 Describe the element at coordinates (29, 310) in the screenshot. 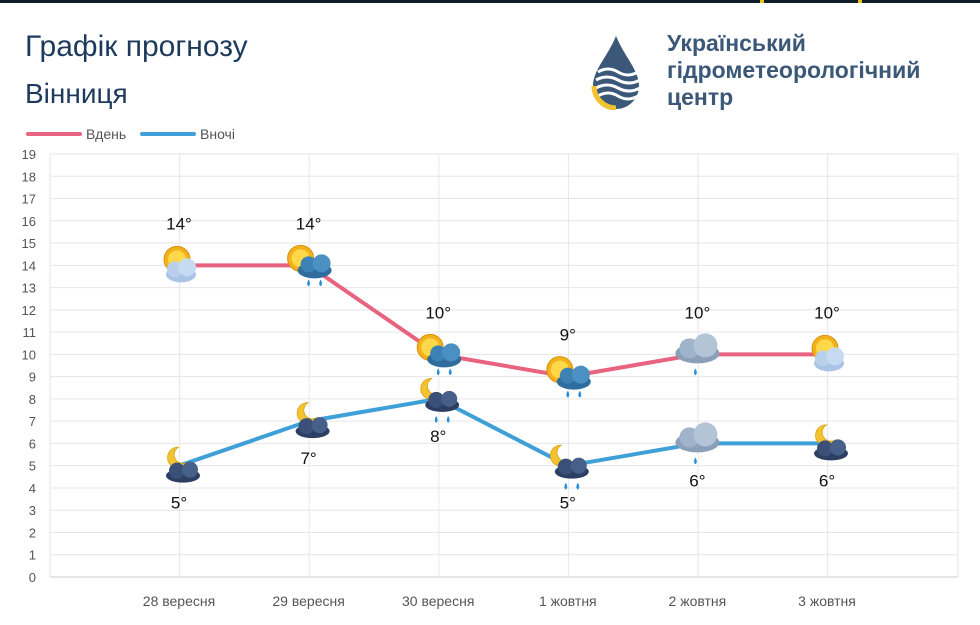

I see `y-tick-label: 12` at that location.